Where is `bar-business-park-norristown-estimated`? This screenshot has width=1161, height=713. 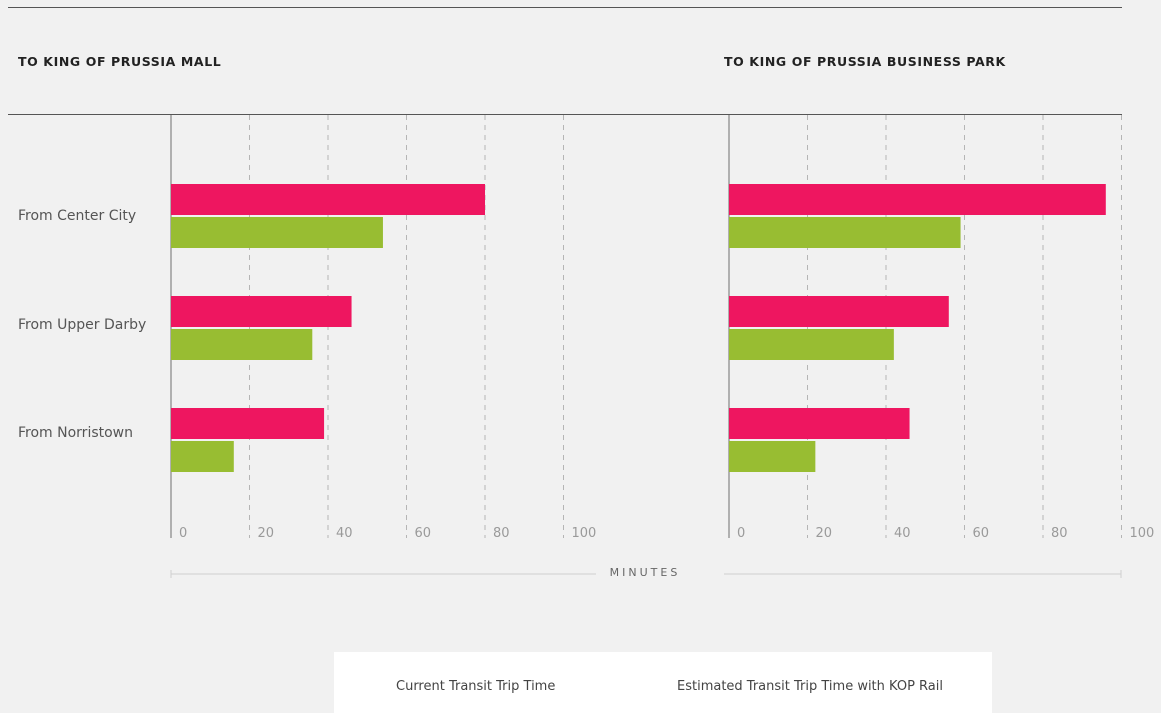 bar-business-park-norristown-estimated is located at coordinates (772, 456).